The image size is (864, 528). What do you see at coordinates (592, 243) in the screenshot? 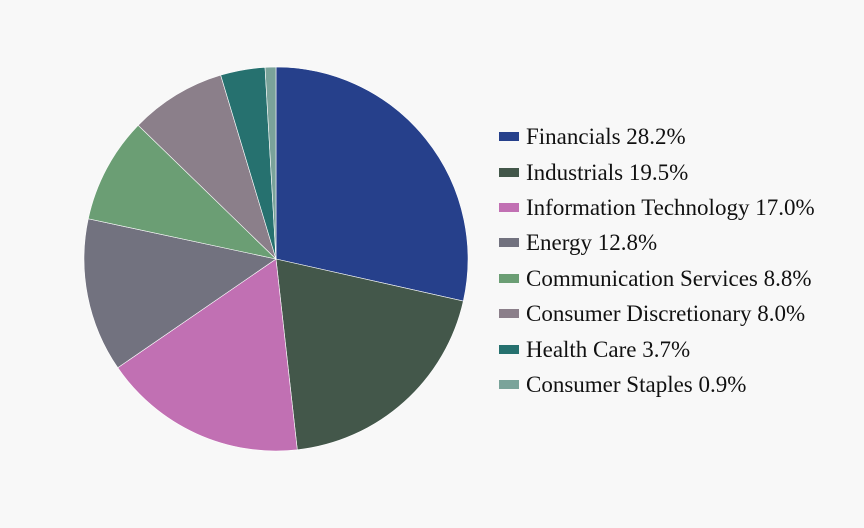
I see `legend-label-energy: Energy 12.8%` at bounding box center [592, 243].